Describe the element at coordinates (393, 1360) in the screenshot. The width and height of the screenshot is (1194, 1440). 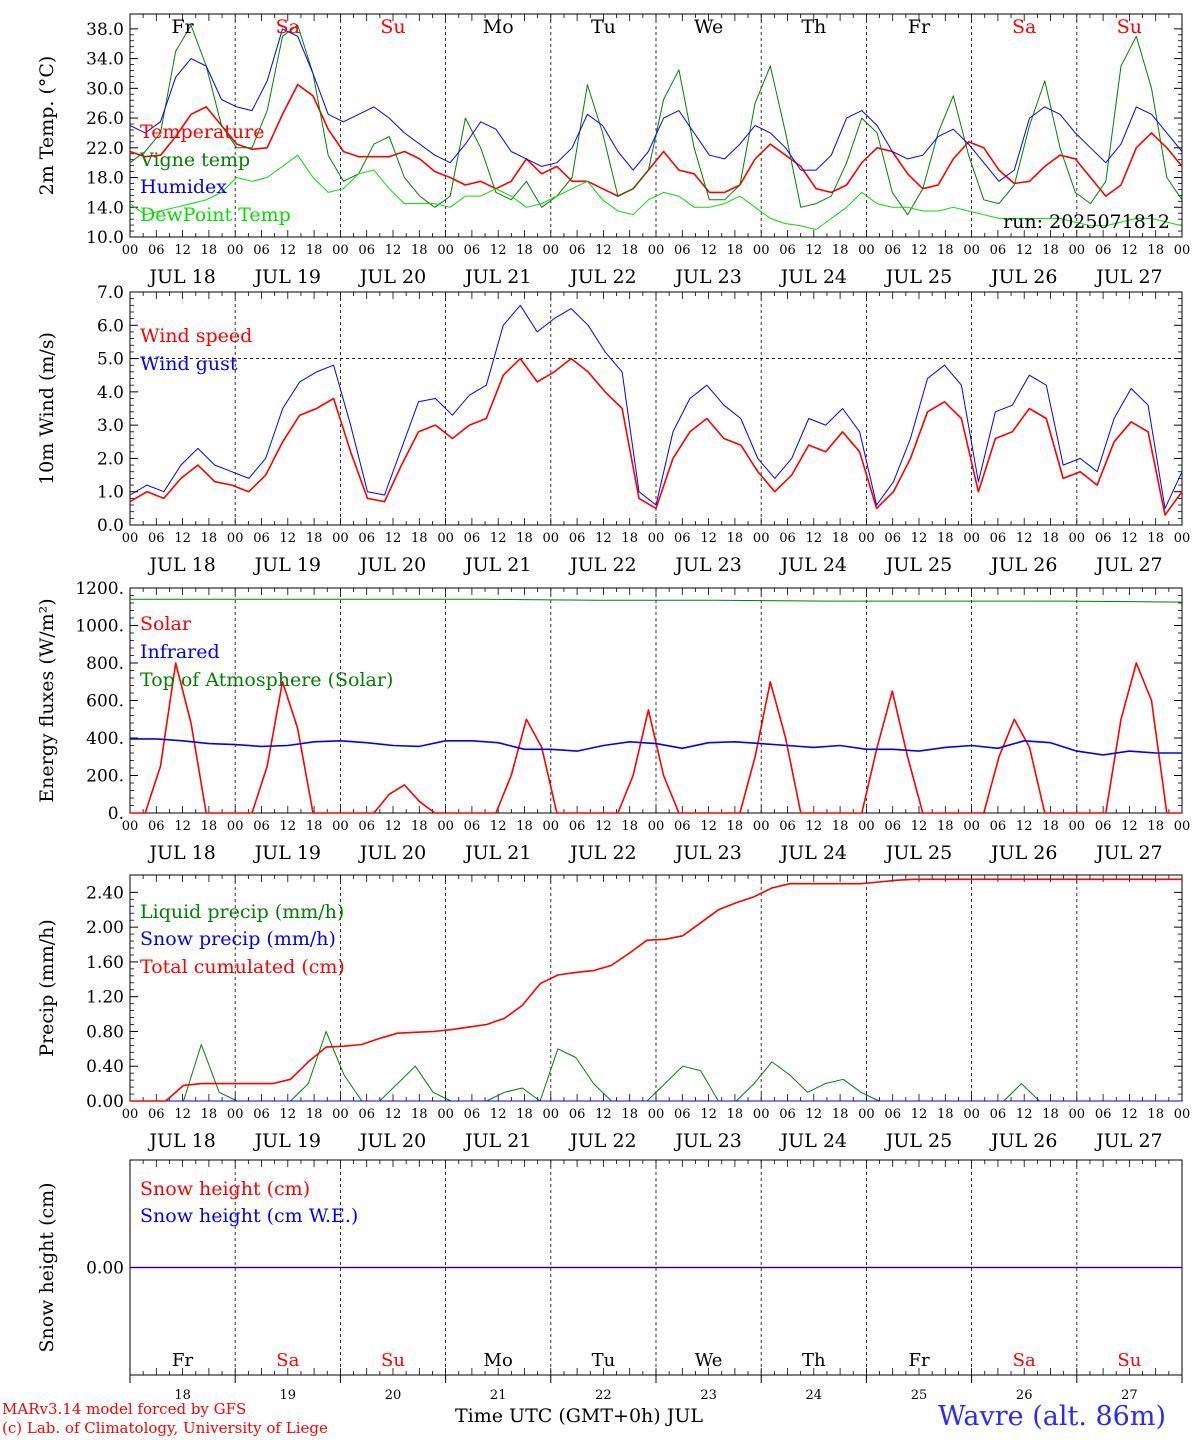
I see `weekday-label-bottom: Su` at that location.